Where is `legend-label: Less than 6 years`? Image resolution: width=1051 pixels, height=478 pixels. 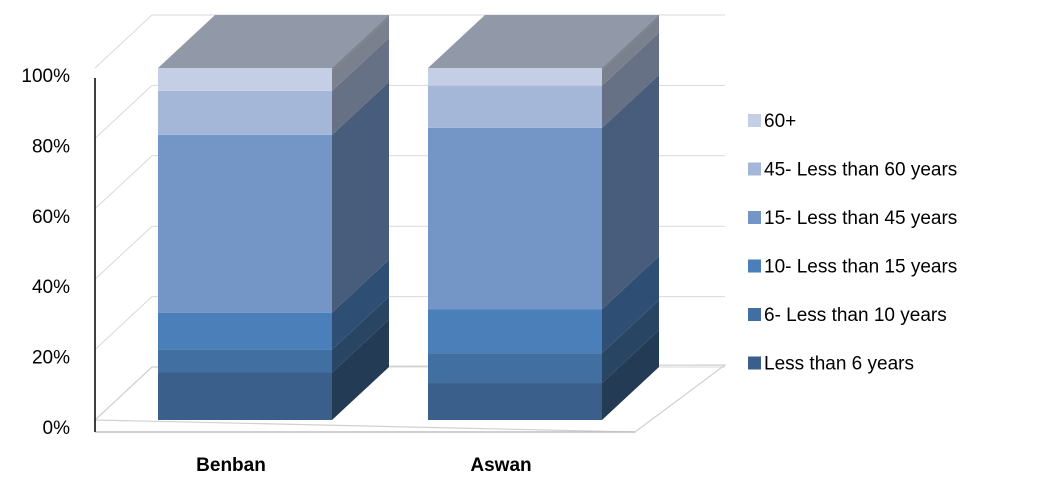 legend-label: Less than 6 years is located at coordinates (839, 364).